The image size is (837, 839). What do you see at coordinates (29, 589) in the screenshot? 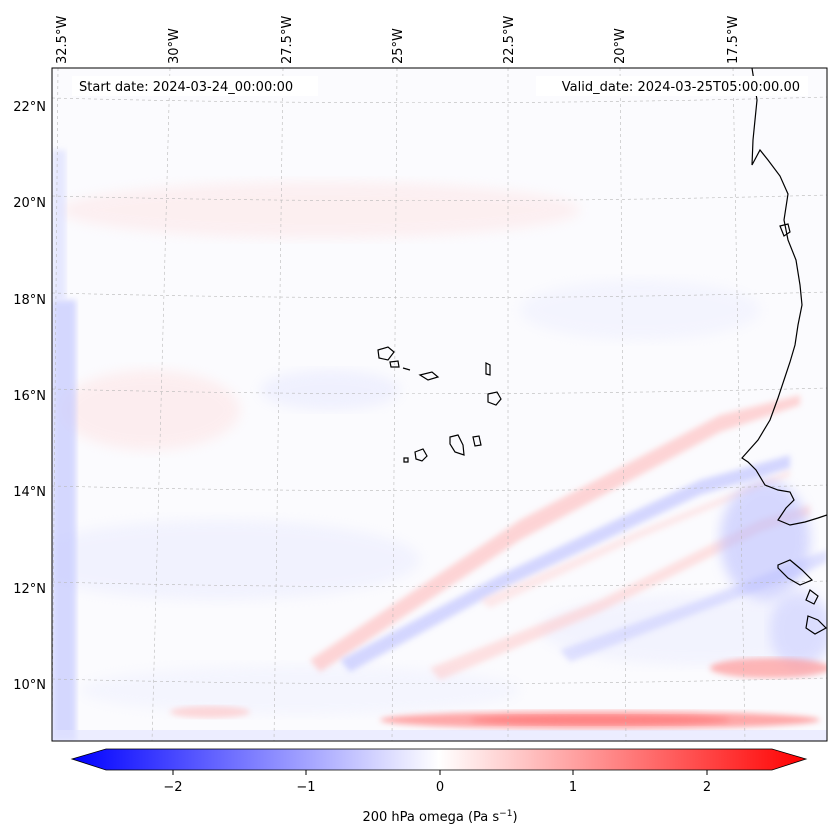
I see `lat-label-12n: 12°N` at bounding box center [29, 589].